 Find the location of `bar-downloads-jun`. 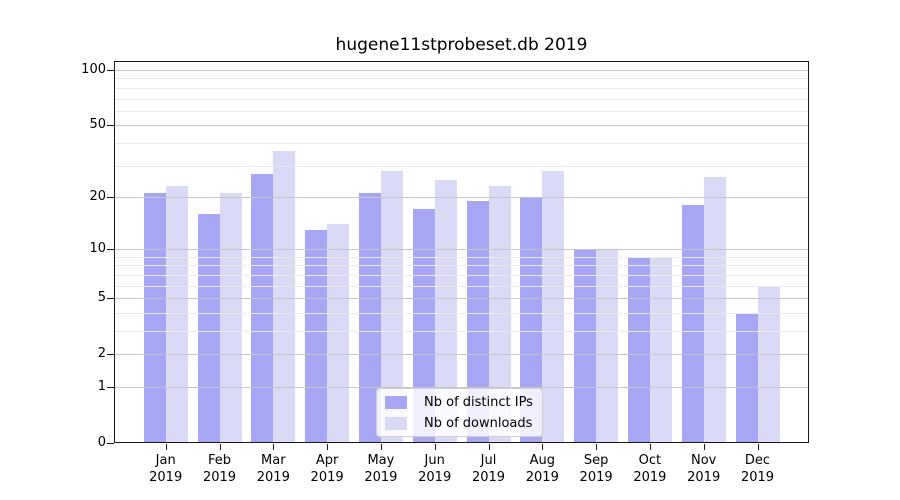

bar-downloads-jun is located at coordinates (445, 311).